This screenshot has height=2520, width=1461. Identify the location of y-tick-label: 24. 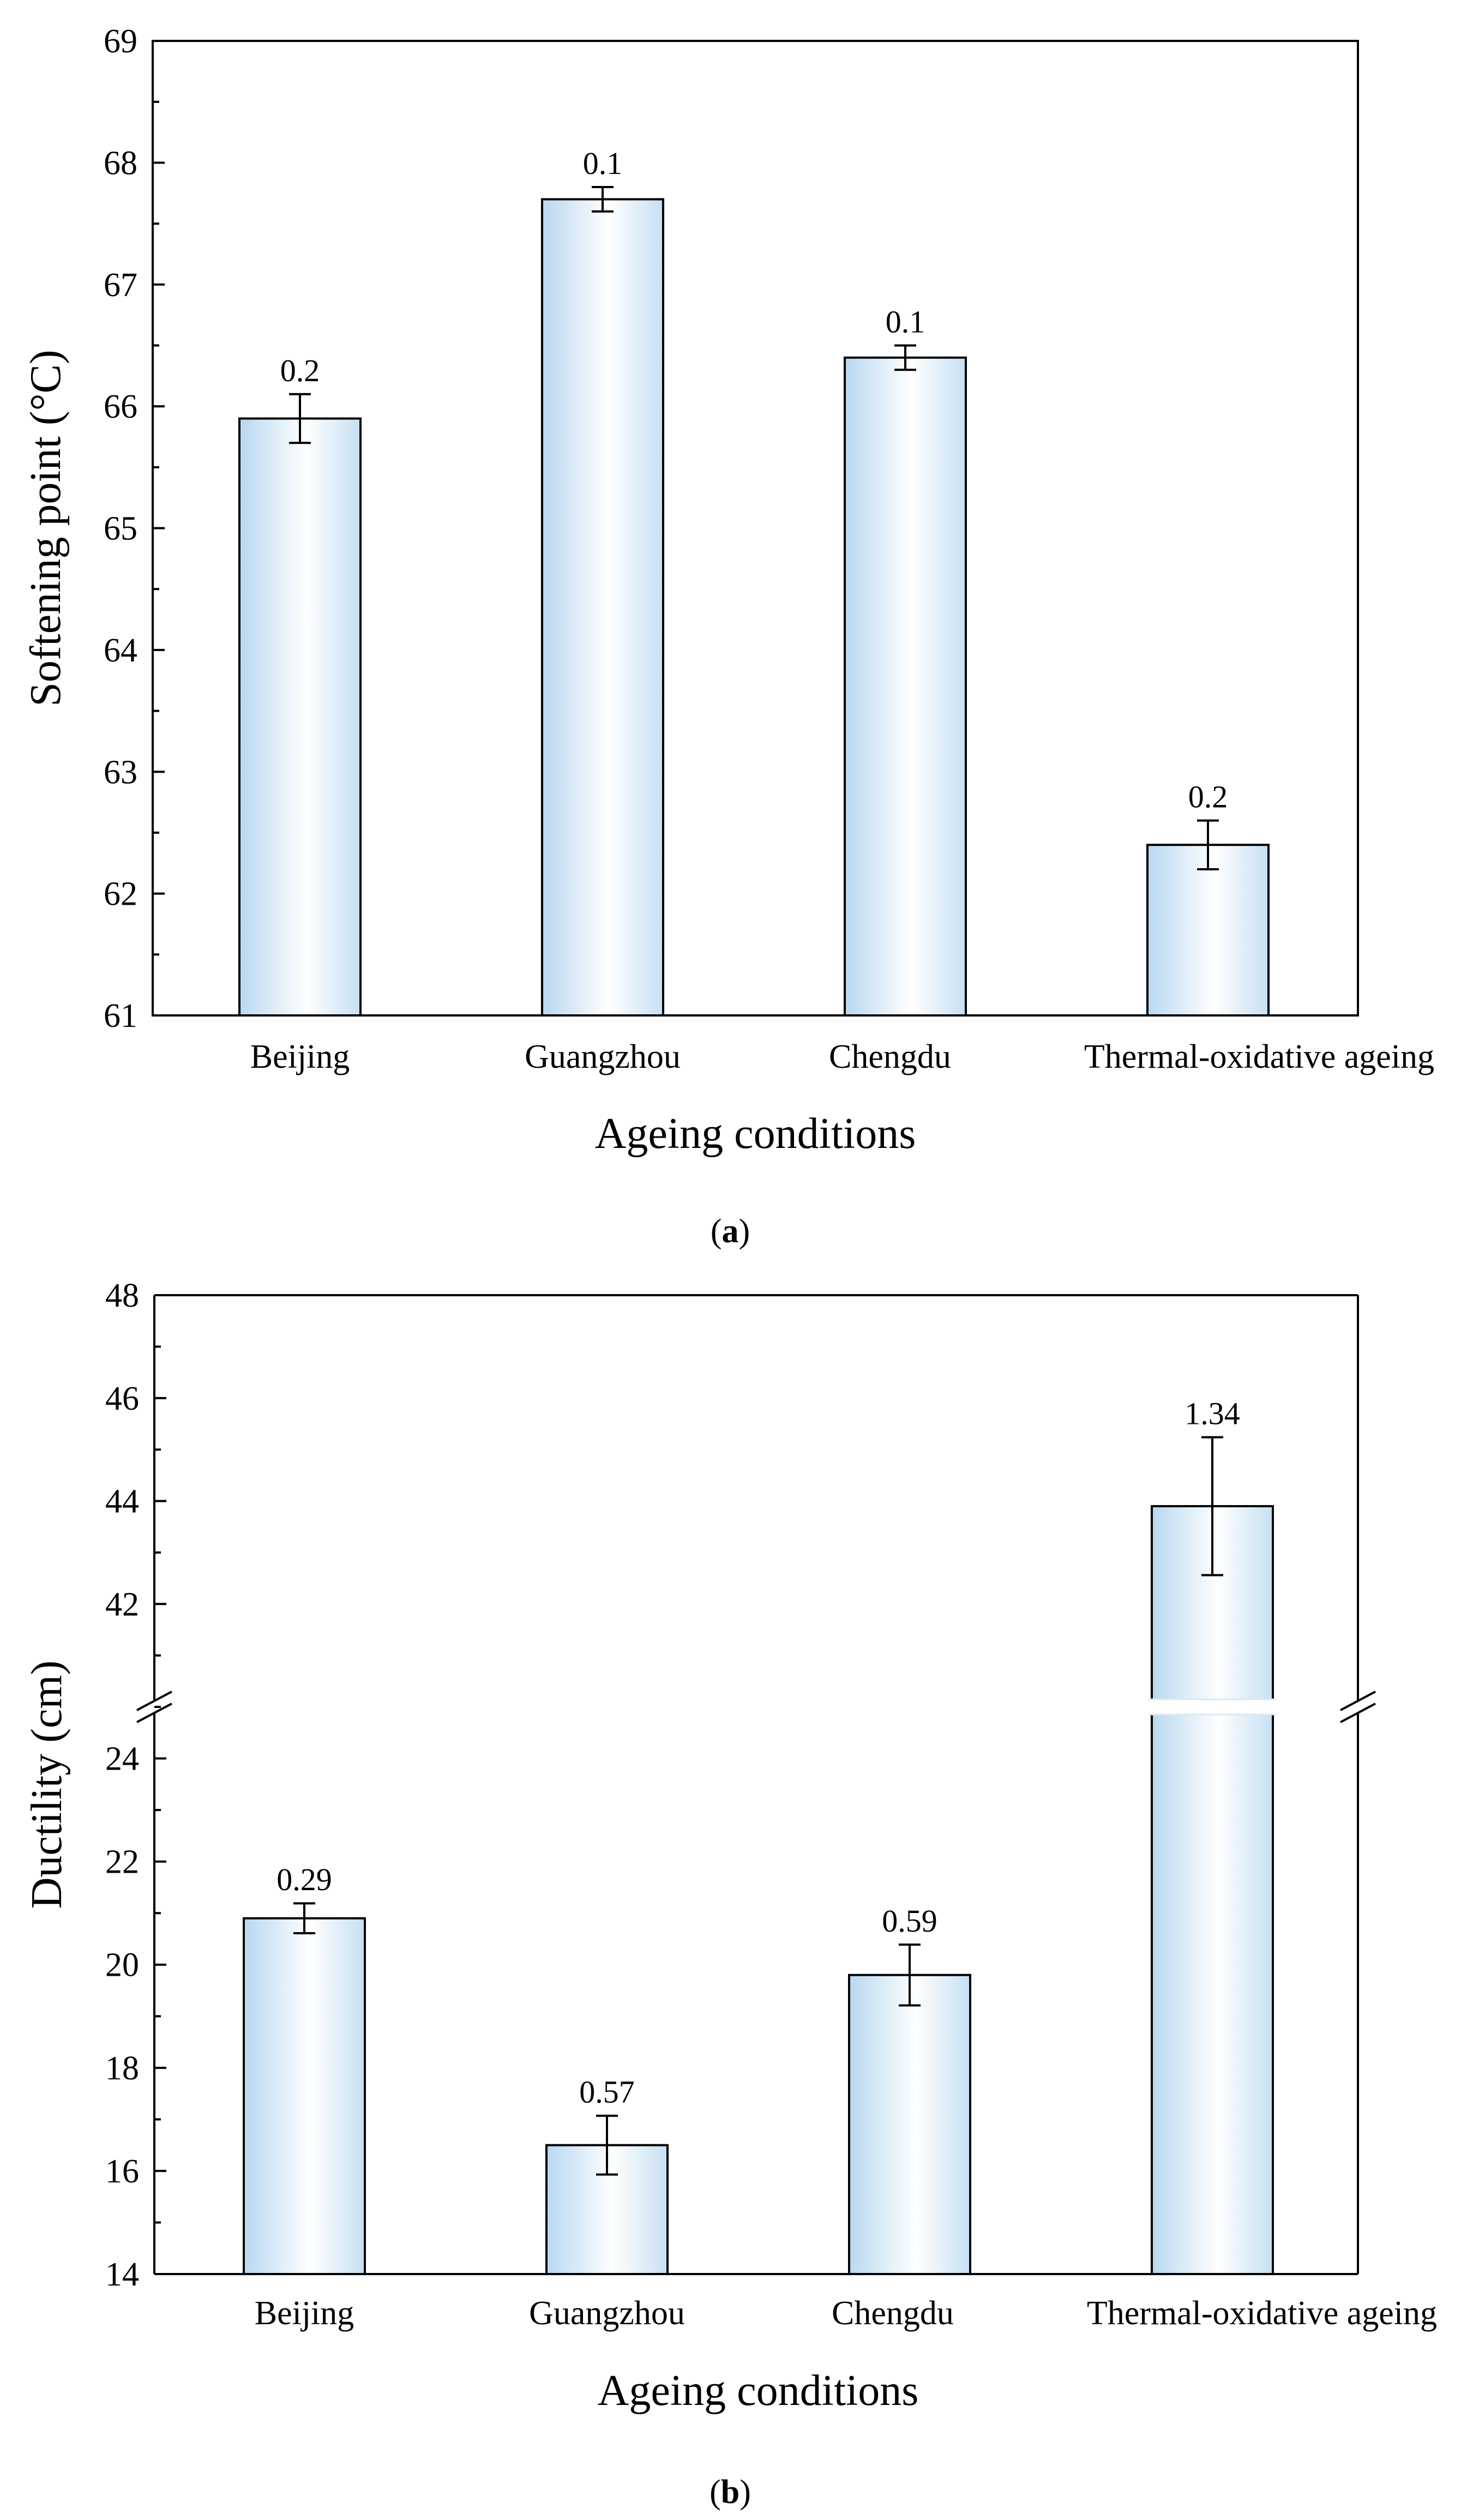
(122, 1759).